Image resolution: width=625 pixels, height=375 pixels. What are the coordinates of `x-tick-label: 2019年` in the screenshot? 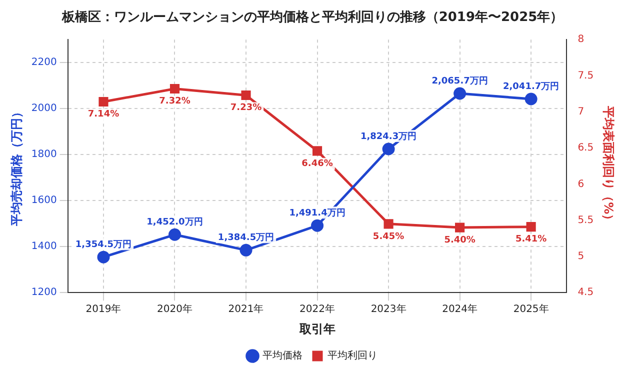 It's located at (104, 309).